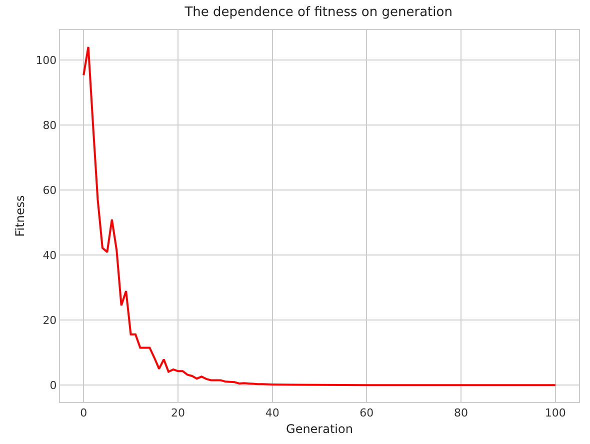  I want to click on x-tick-label: 80, so click(461, 413).